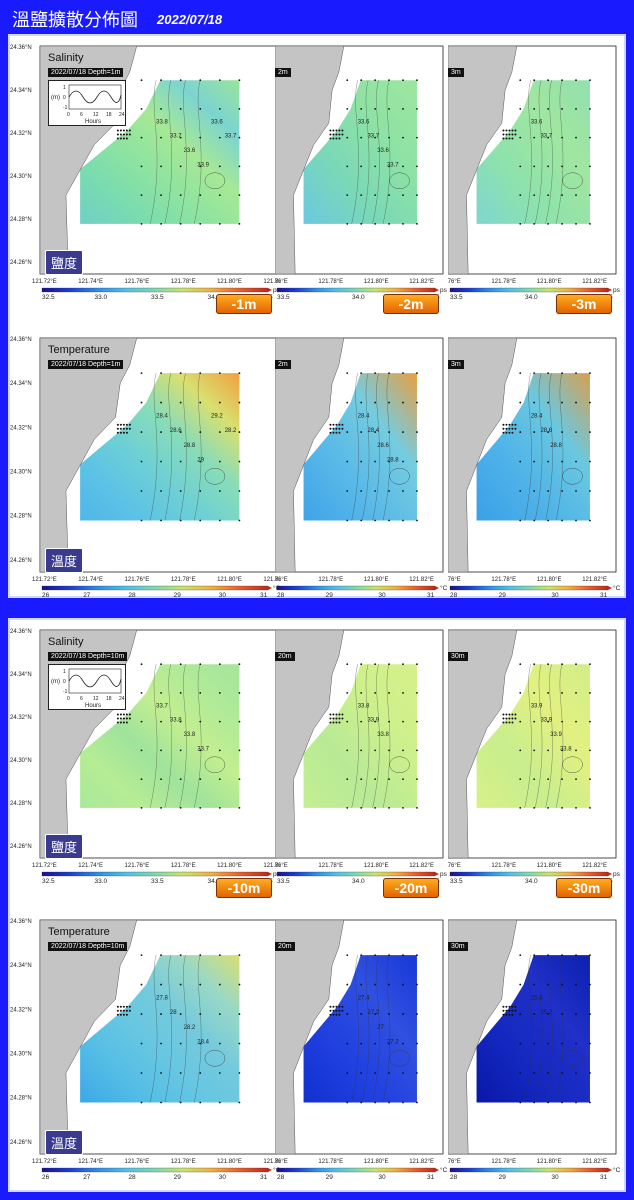 The width and height of the screenshot is (634, 1200). I want to click on contour-label: 27.2, so click(393, 1043).